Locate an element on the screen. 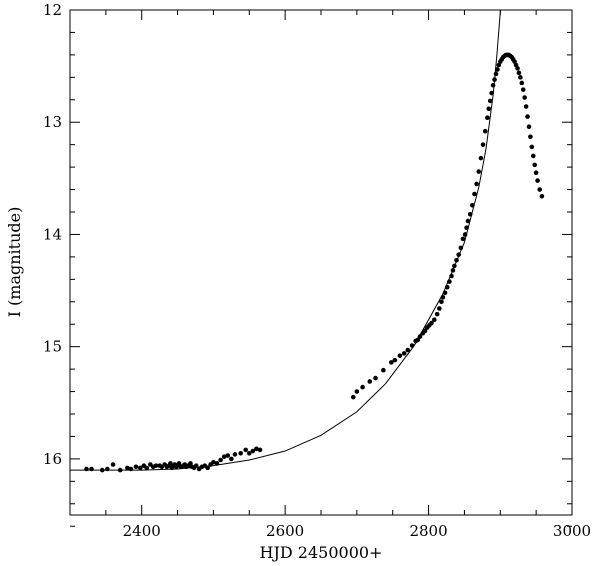 The width and height of the screenshot is (600, 566). y-axis-title: I (magnitude) is located at coordinates (14, 262).